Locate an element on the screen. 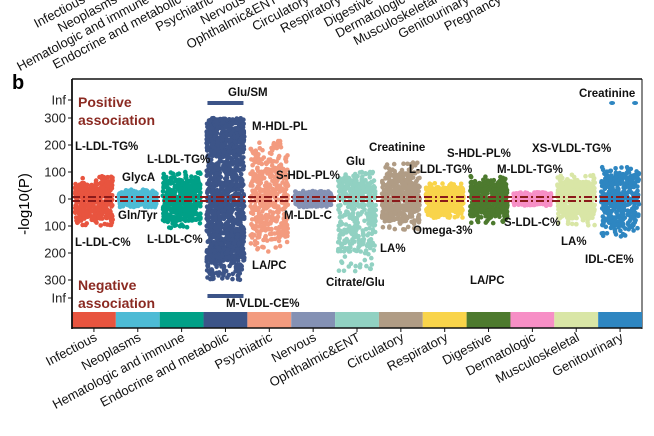 Image resolution: width=654 pixels, height=436 pixels. panel-label: b is located at coordinates (18, 83).